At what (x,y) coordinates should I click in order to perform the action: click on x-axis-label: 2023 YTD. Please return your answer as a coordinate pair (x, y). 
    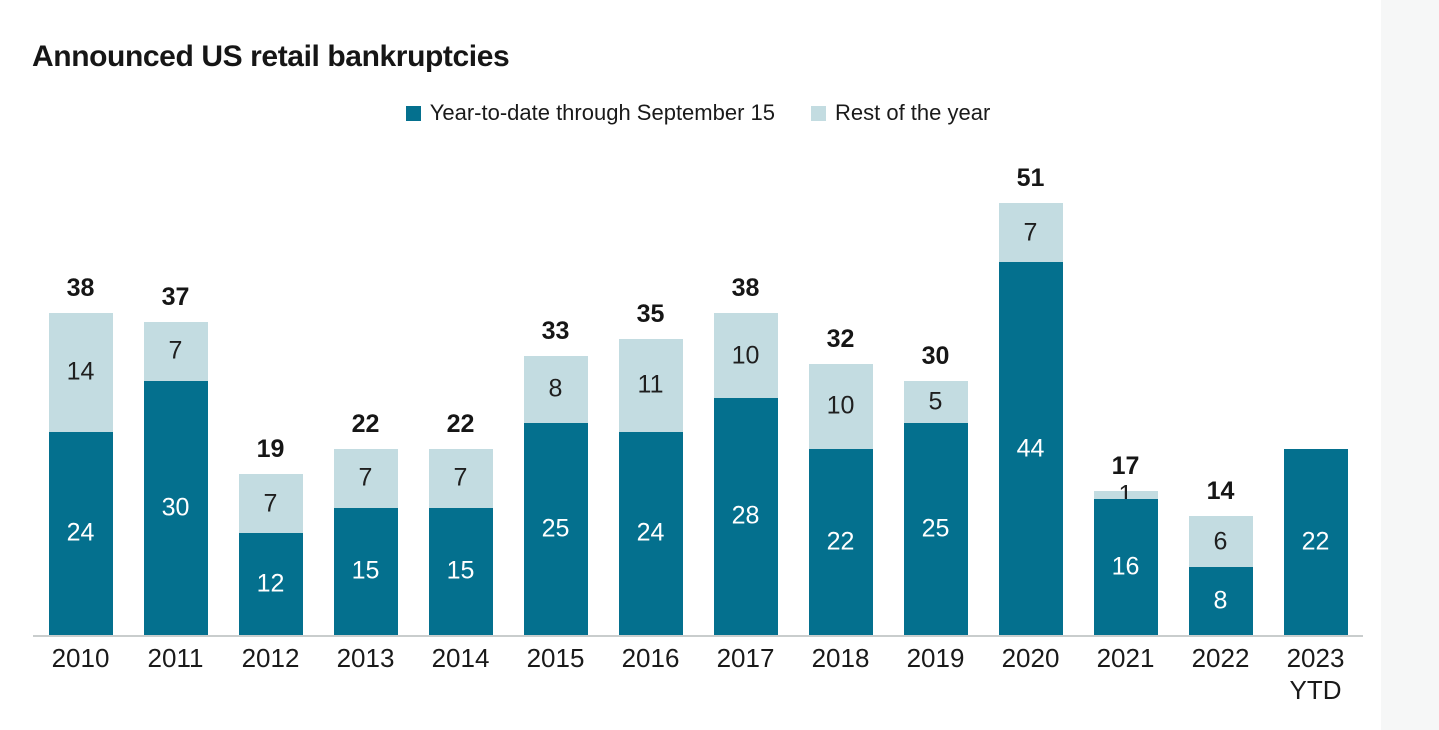
    Looking at the image, I should click on (1315, 674).